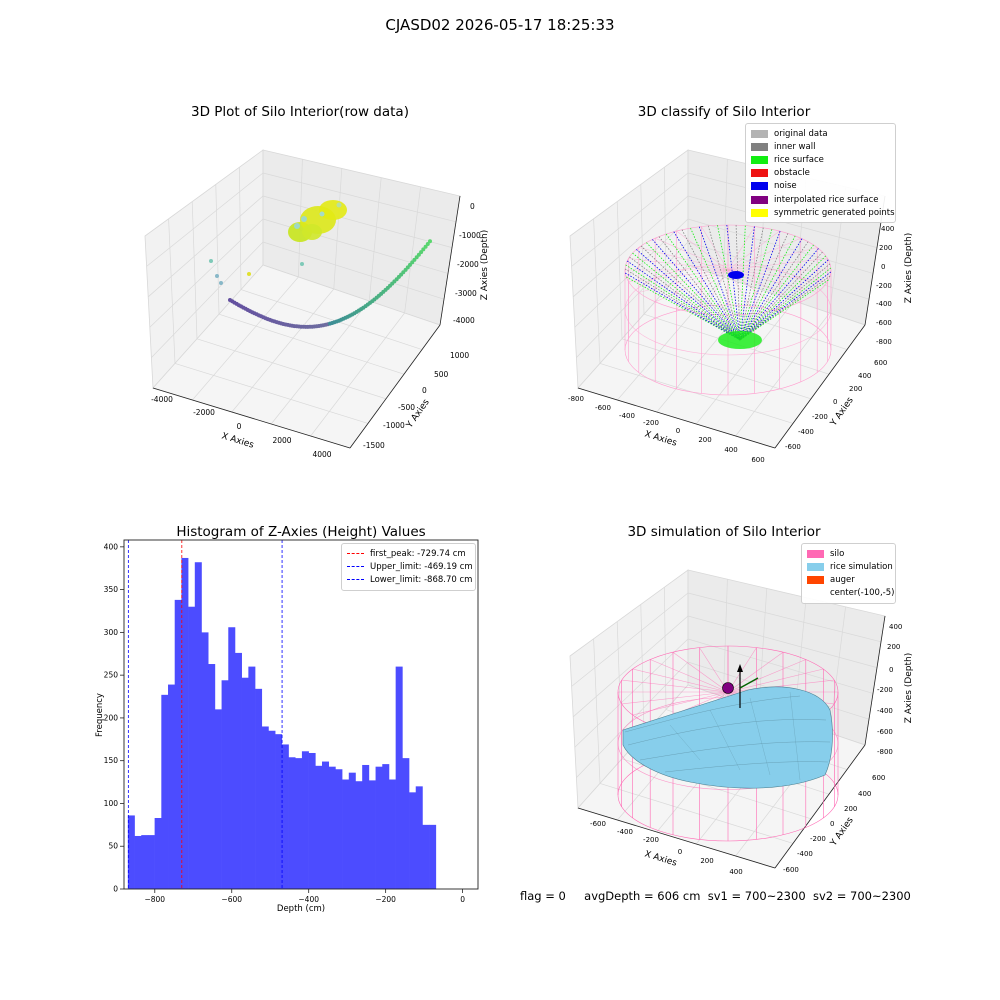 The height and width of the screenshot is (1000, 1000). What do you see at coordinates (850, 593) in the screenshot?
I see `legend-item: center(-100,-5)` at bounding box center [850, 593].